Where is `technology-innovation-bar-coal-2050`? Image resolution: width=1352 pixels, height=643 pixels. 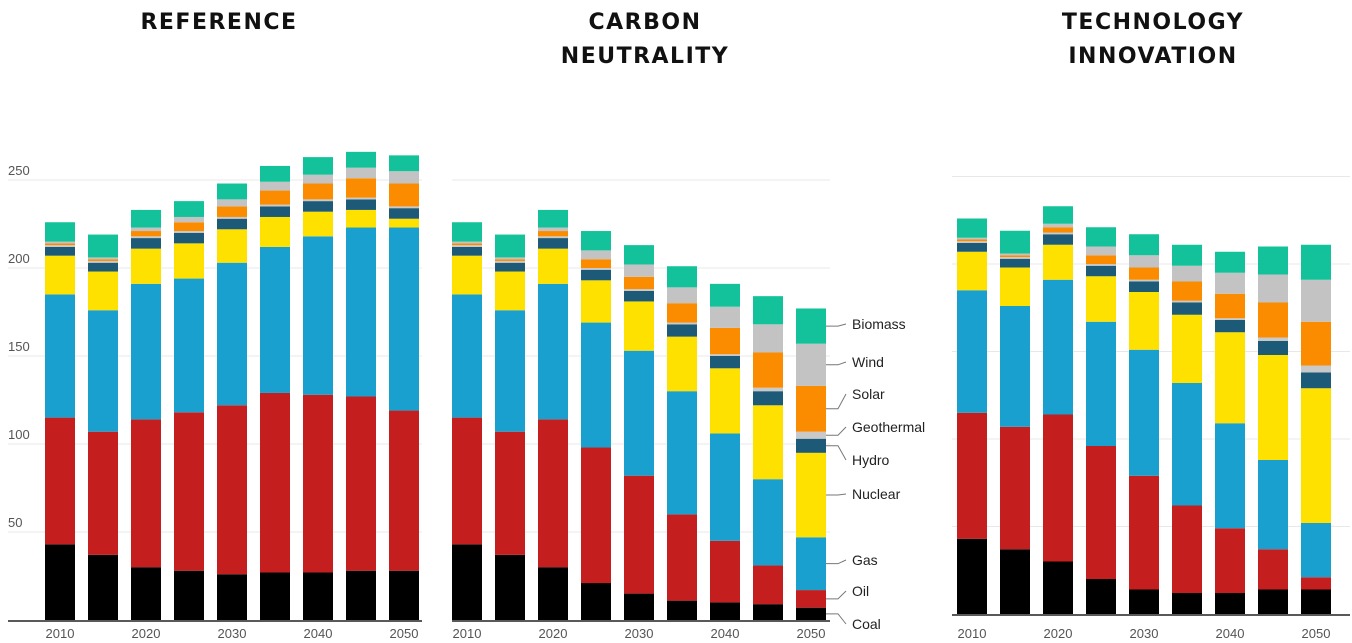
technology-innovation-bar-coal-2050 is located at coordinates (1316, 601).